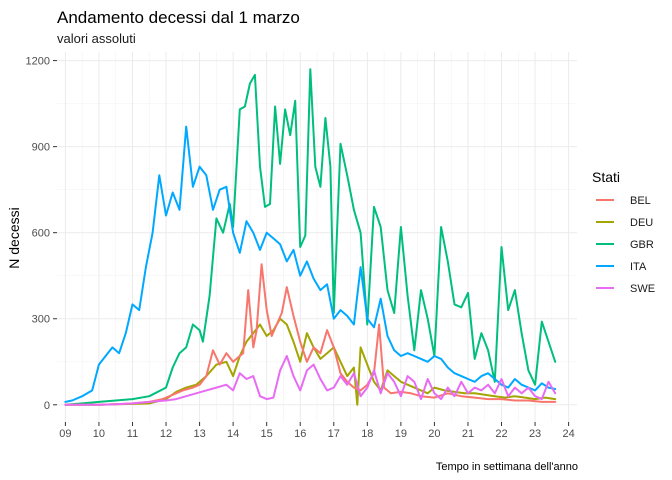  I want to click on x-tick-label: 20, so click(434, 434).